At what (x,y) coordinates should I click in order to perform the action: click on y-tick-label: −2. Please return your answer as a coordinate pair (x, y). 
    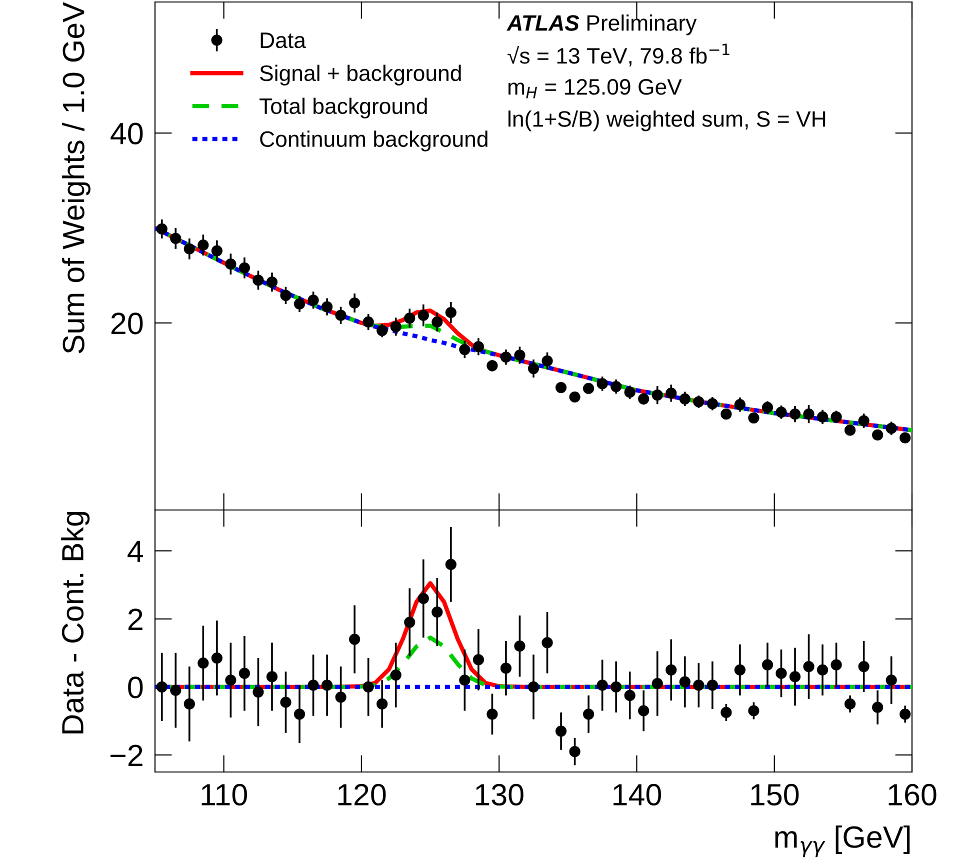
    Looking at the image, I should click on (126, 755).